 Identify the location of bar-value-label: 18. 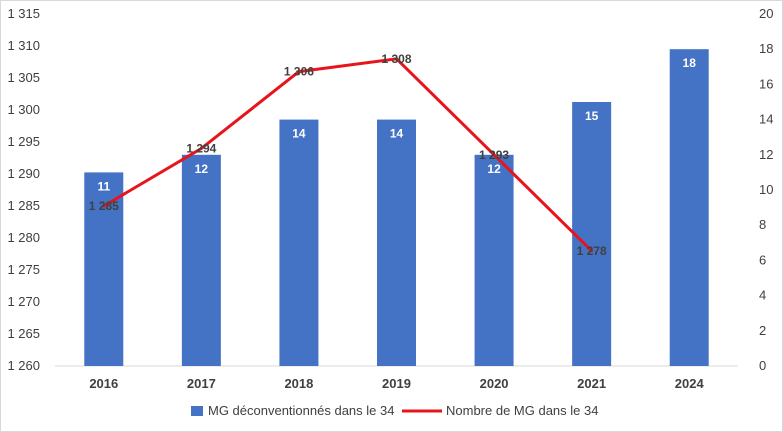
(690, 63).